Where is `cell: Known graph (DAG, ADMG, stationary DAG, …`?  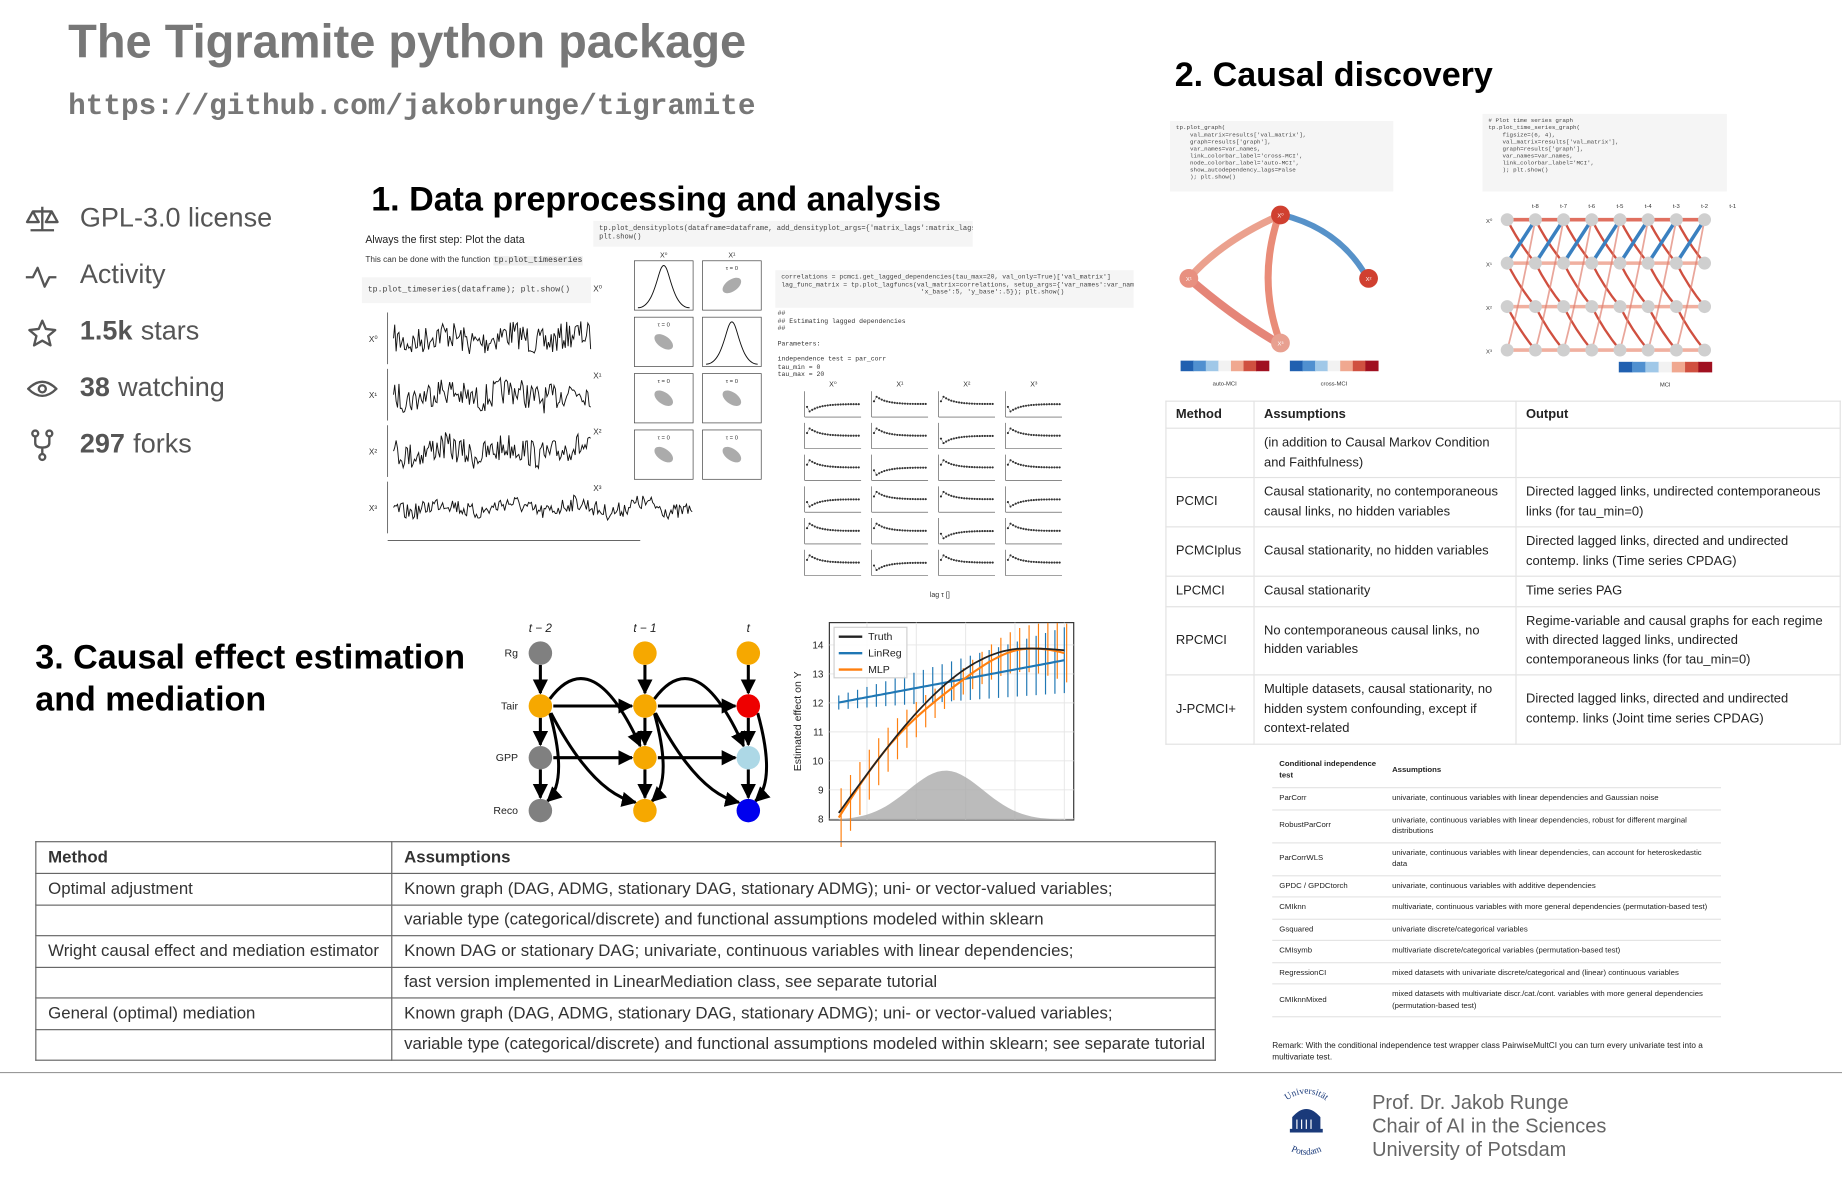 cell: Known graph (DAG, ADMG, stationary DAG, … is located at coordinates (803, 1013).